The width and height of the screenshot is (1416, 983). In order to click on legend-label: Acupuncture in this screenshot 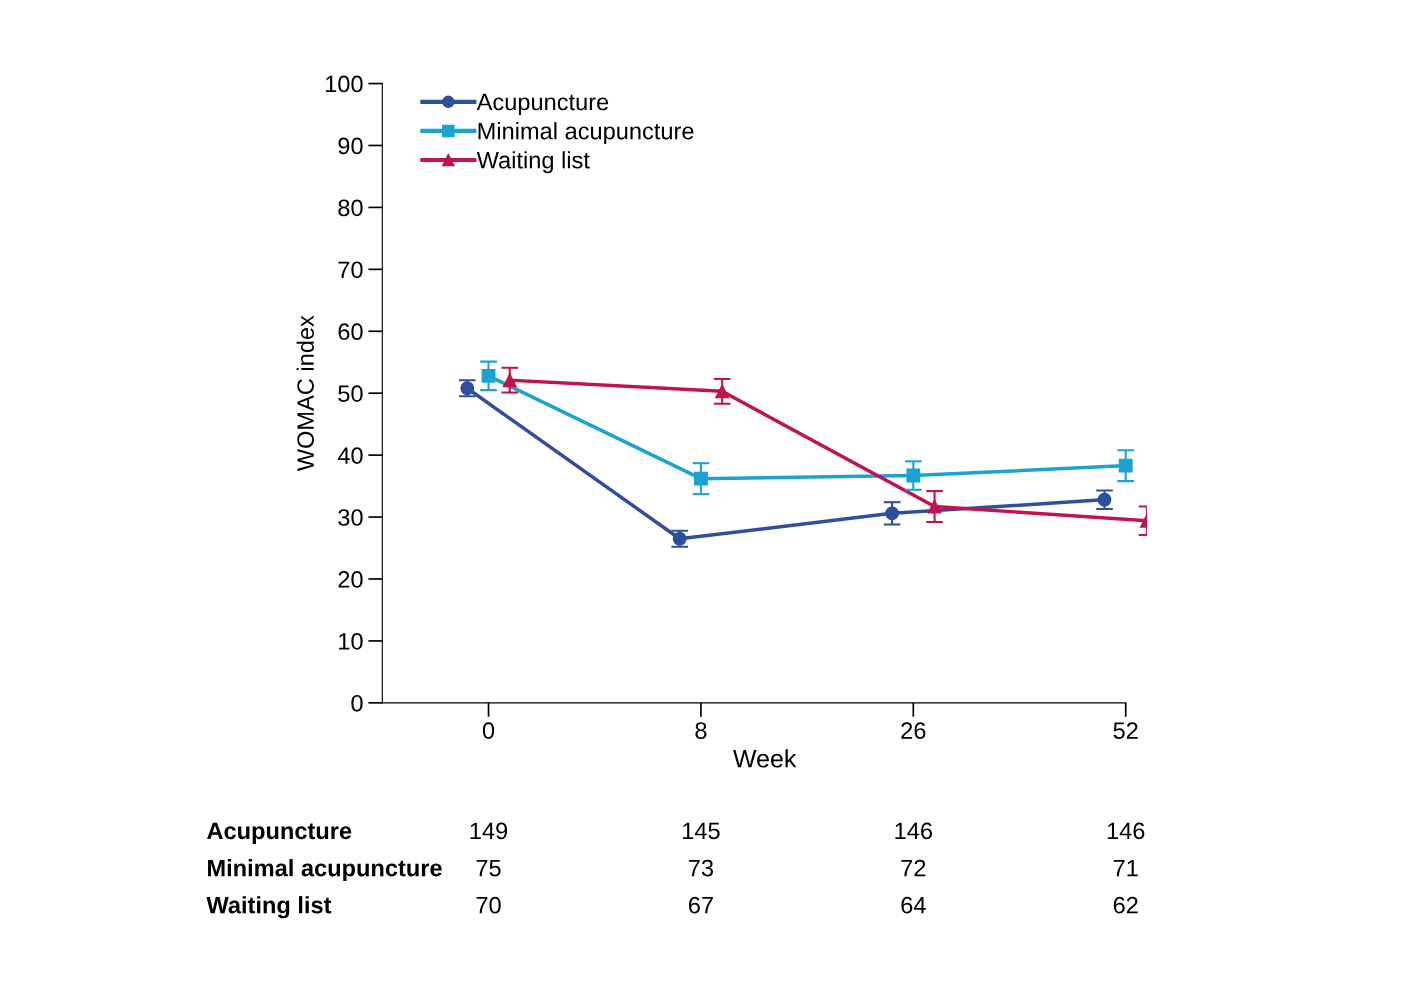, I will do `click(542, 104)`.